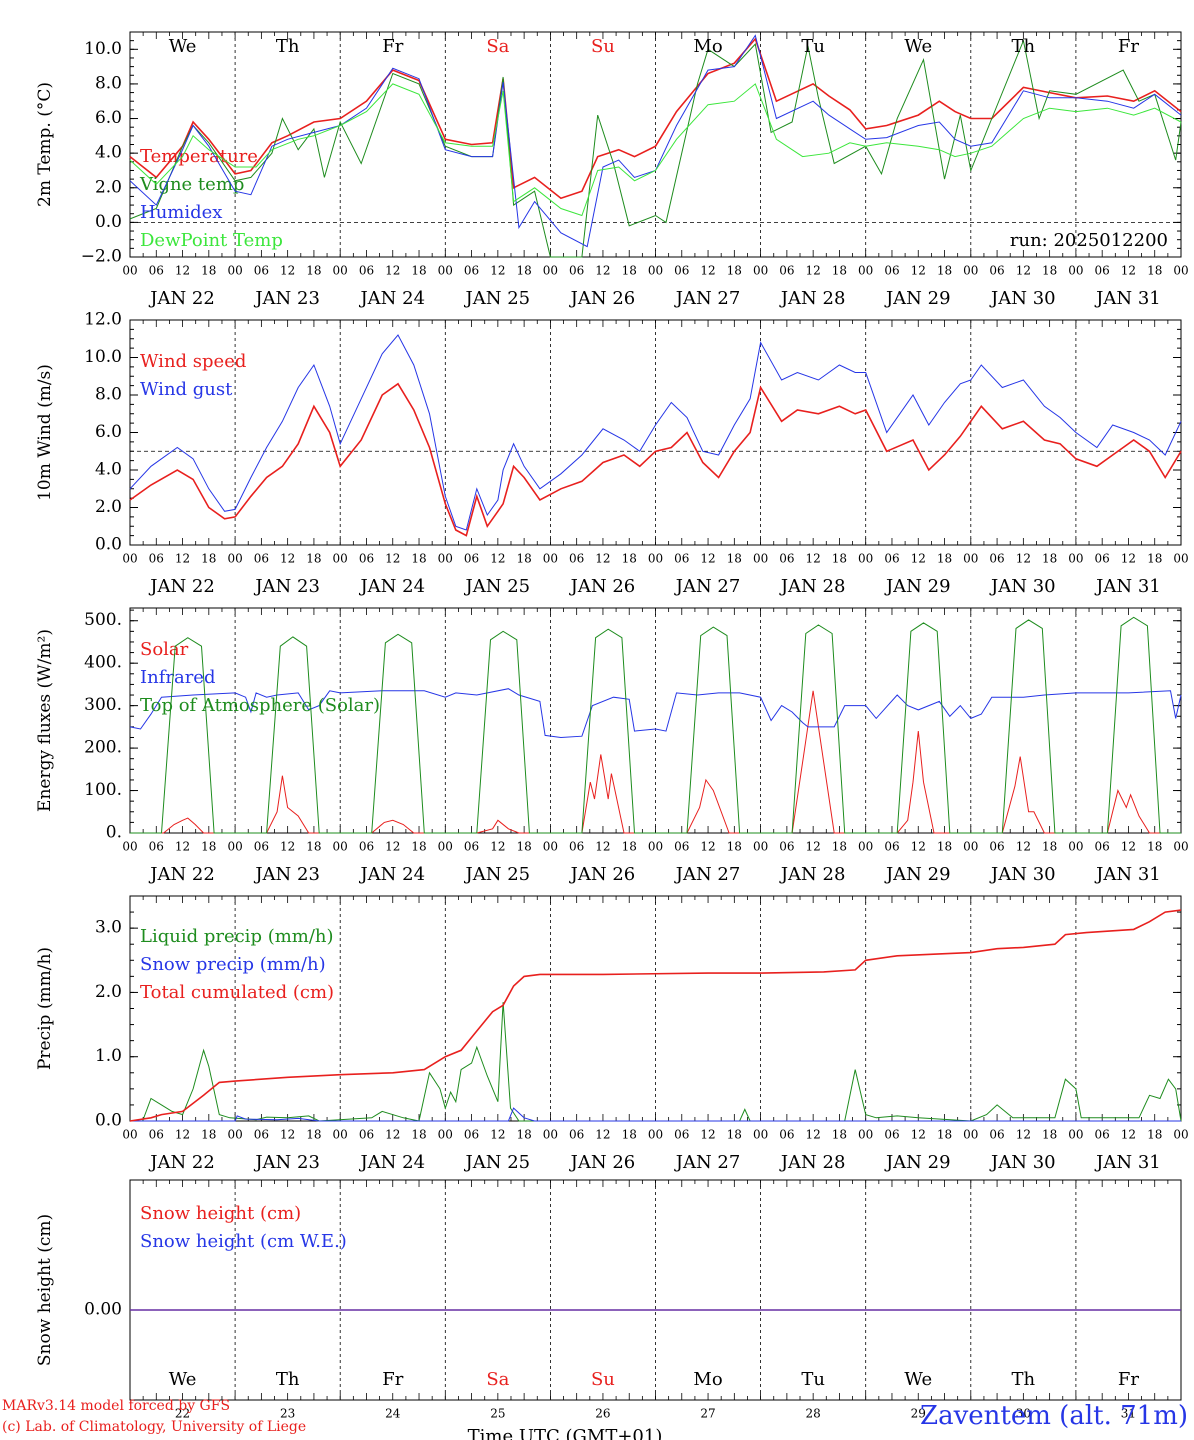  What do you see at coordinates (497, 586) in the screenshot?
I see `date-label: JAN 25` at bounding box center [497, 586].